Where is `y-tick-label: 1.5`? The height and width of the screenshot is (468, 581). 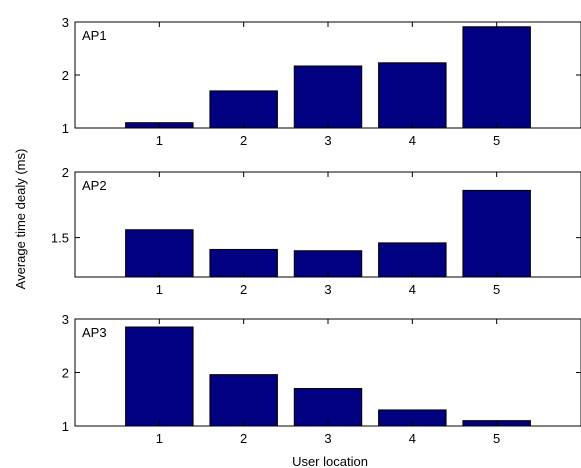 y-tick-label: 1.5 is located at coordinates (60, 238).